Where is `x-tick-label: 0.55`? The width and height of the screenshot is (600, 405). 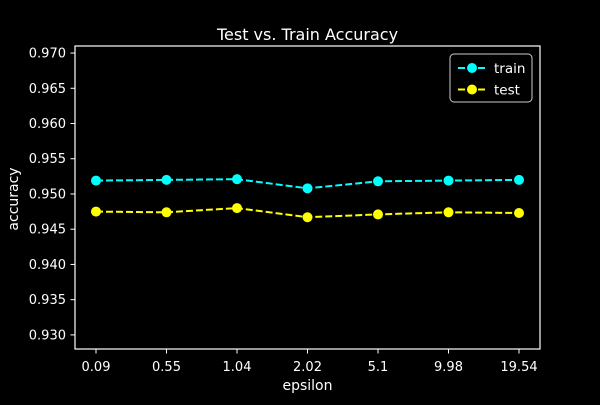
x-tick-label: 0.55 is located at coordinates (166, 367).